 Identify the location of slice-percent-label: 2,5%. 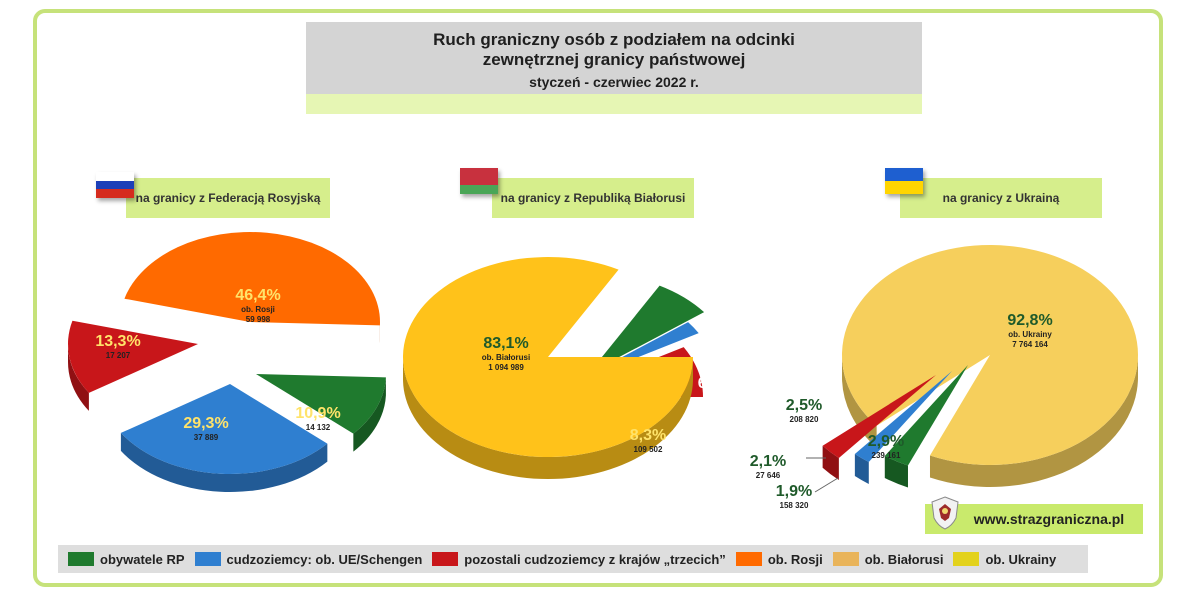
(804, 405).